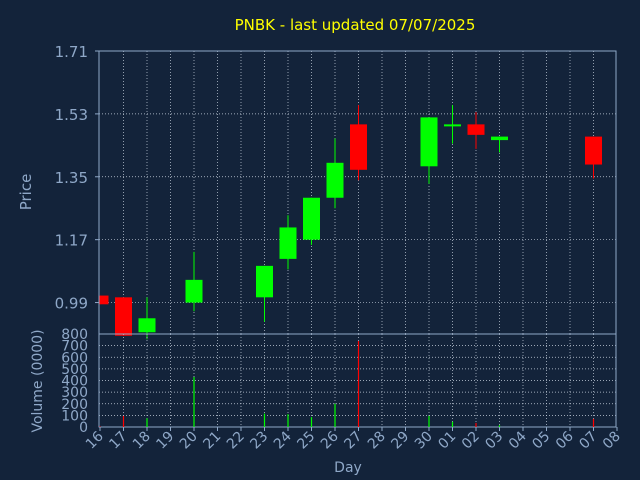  I want to click on chart-title: PNBK - last updated 07/07/2025, so click(355, 25).